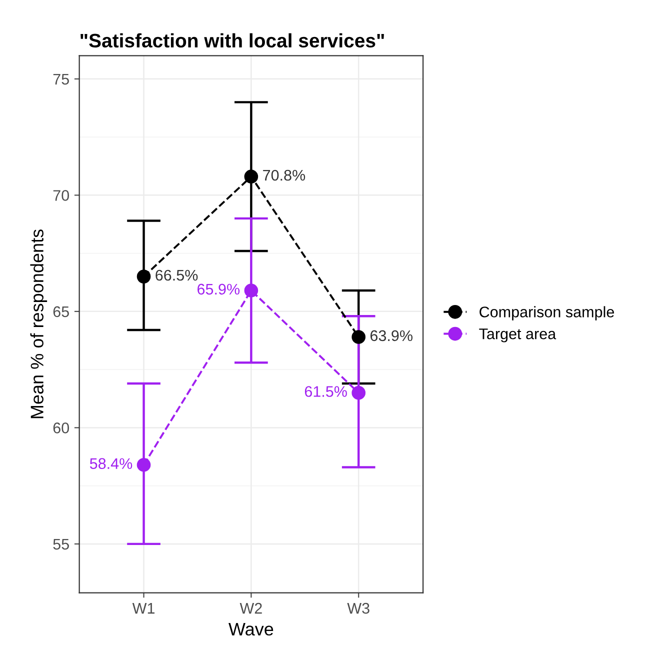 The image size is (661, 655). What do you see at coordinates (177, 275) in the screenshot?
I see `data-label: 66.5%` at bounding box center [177, 275].